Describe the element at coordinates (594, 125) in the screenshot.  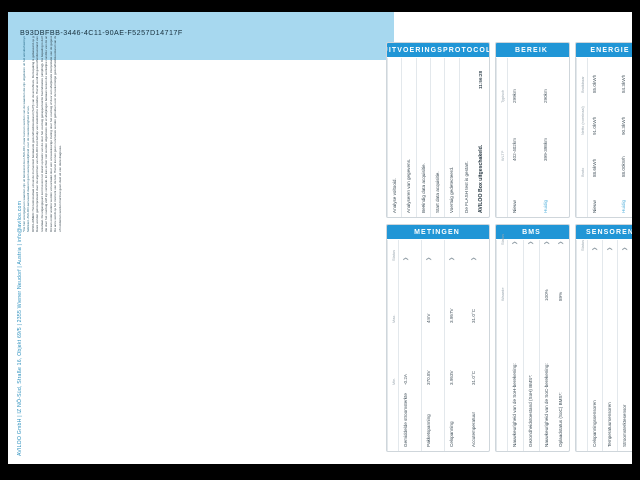
I see `energie-row-value: 91.0kWh` at that location.